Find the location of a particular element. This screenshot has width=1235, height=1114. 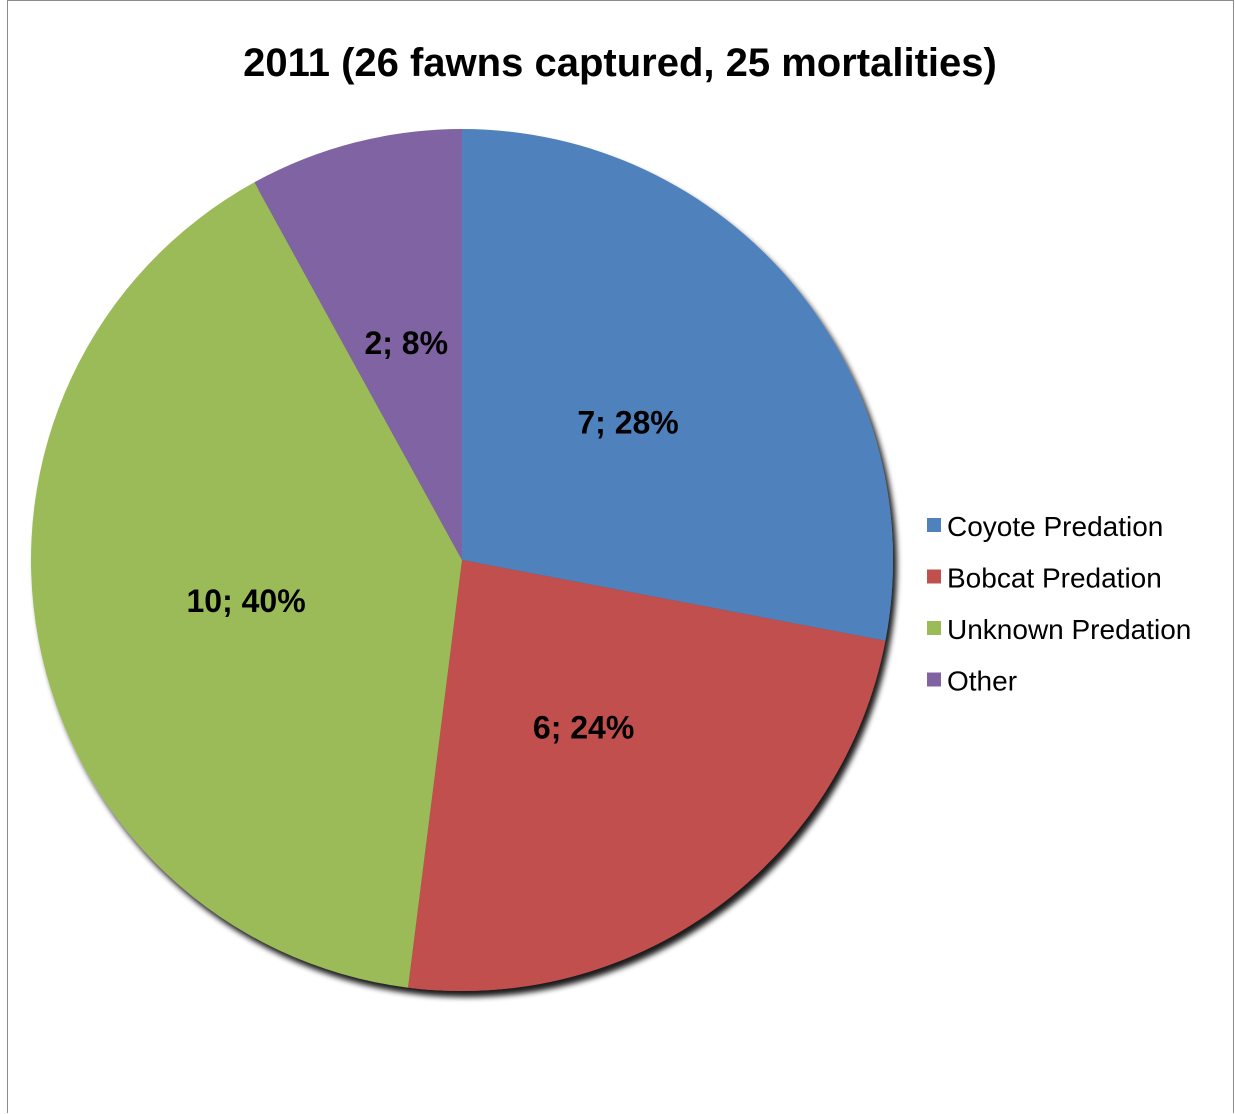

legend-label-bobcat-predation: Bobcat Predation is located at coordinates (1054, 578).